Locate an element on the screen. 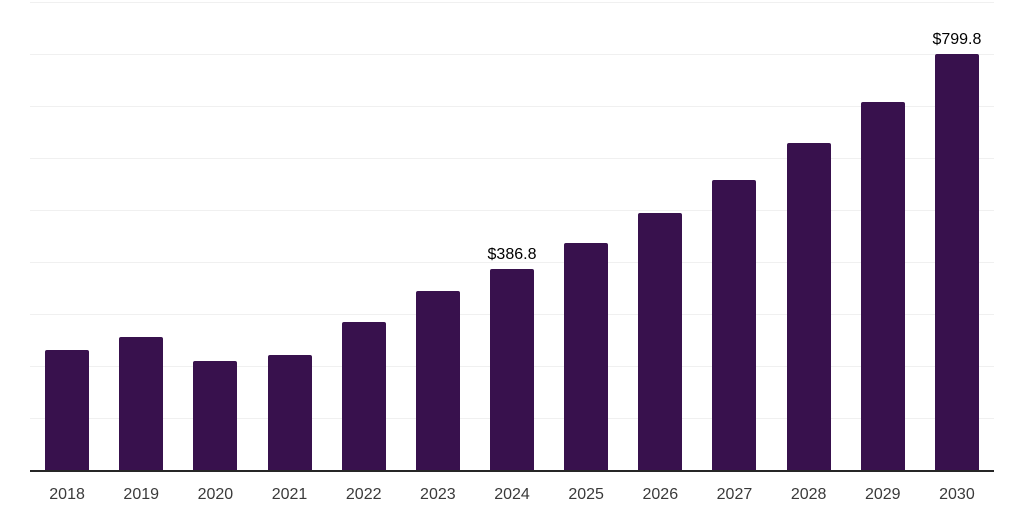 This screenshot has width=1024, height=512. bar-2026 is located at coordinates (660, 341).